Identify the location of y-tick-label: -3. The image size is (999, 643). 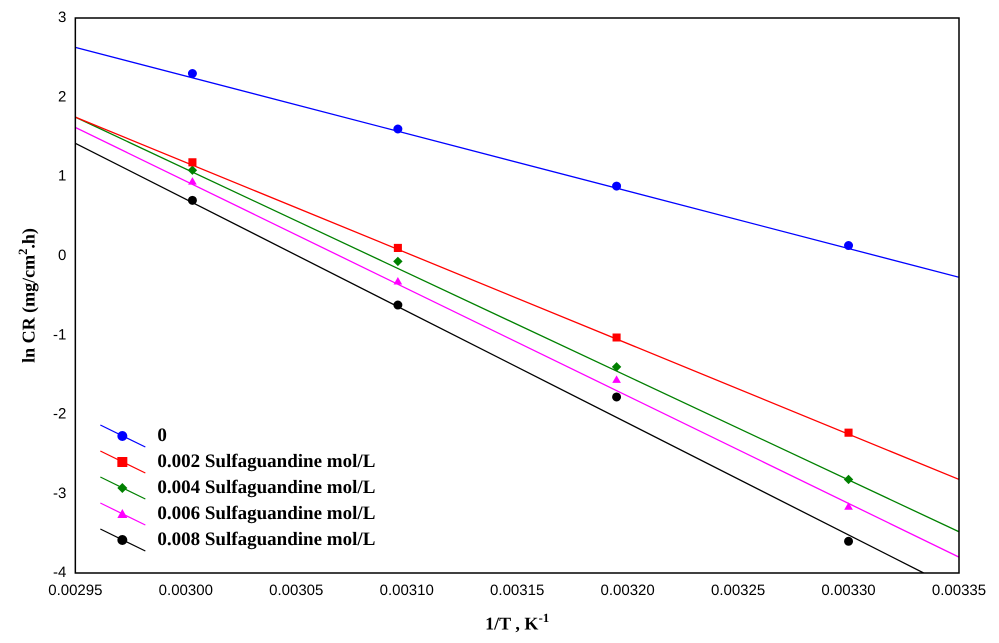
(59, 493).